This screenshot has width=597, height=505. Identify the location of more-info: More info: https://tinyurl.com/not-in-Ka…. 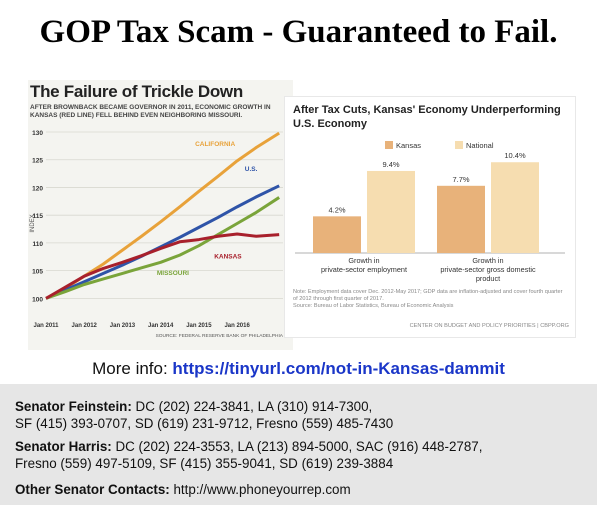
(298, 369).